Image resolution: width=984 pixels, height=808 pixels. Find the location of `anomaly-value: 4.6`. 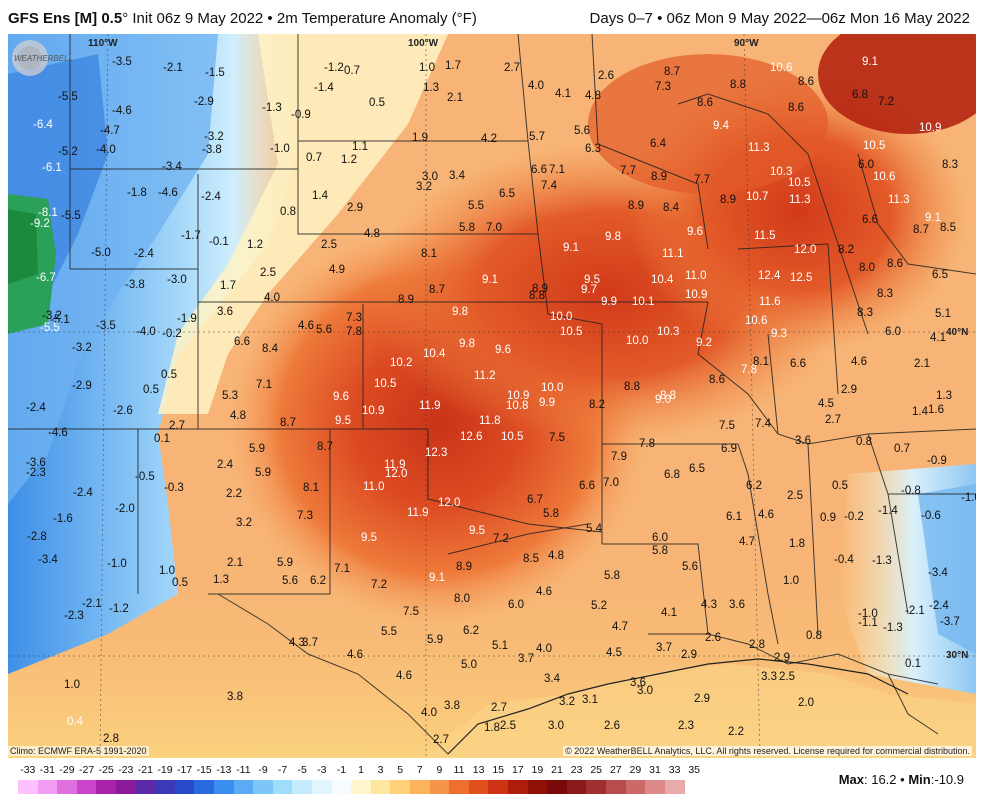

anomaly-value: 4.6 is located at coordinates (766, 515).